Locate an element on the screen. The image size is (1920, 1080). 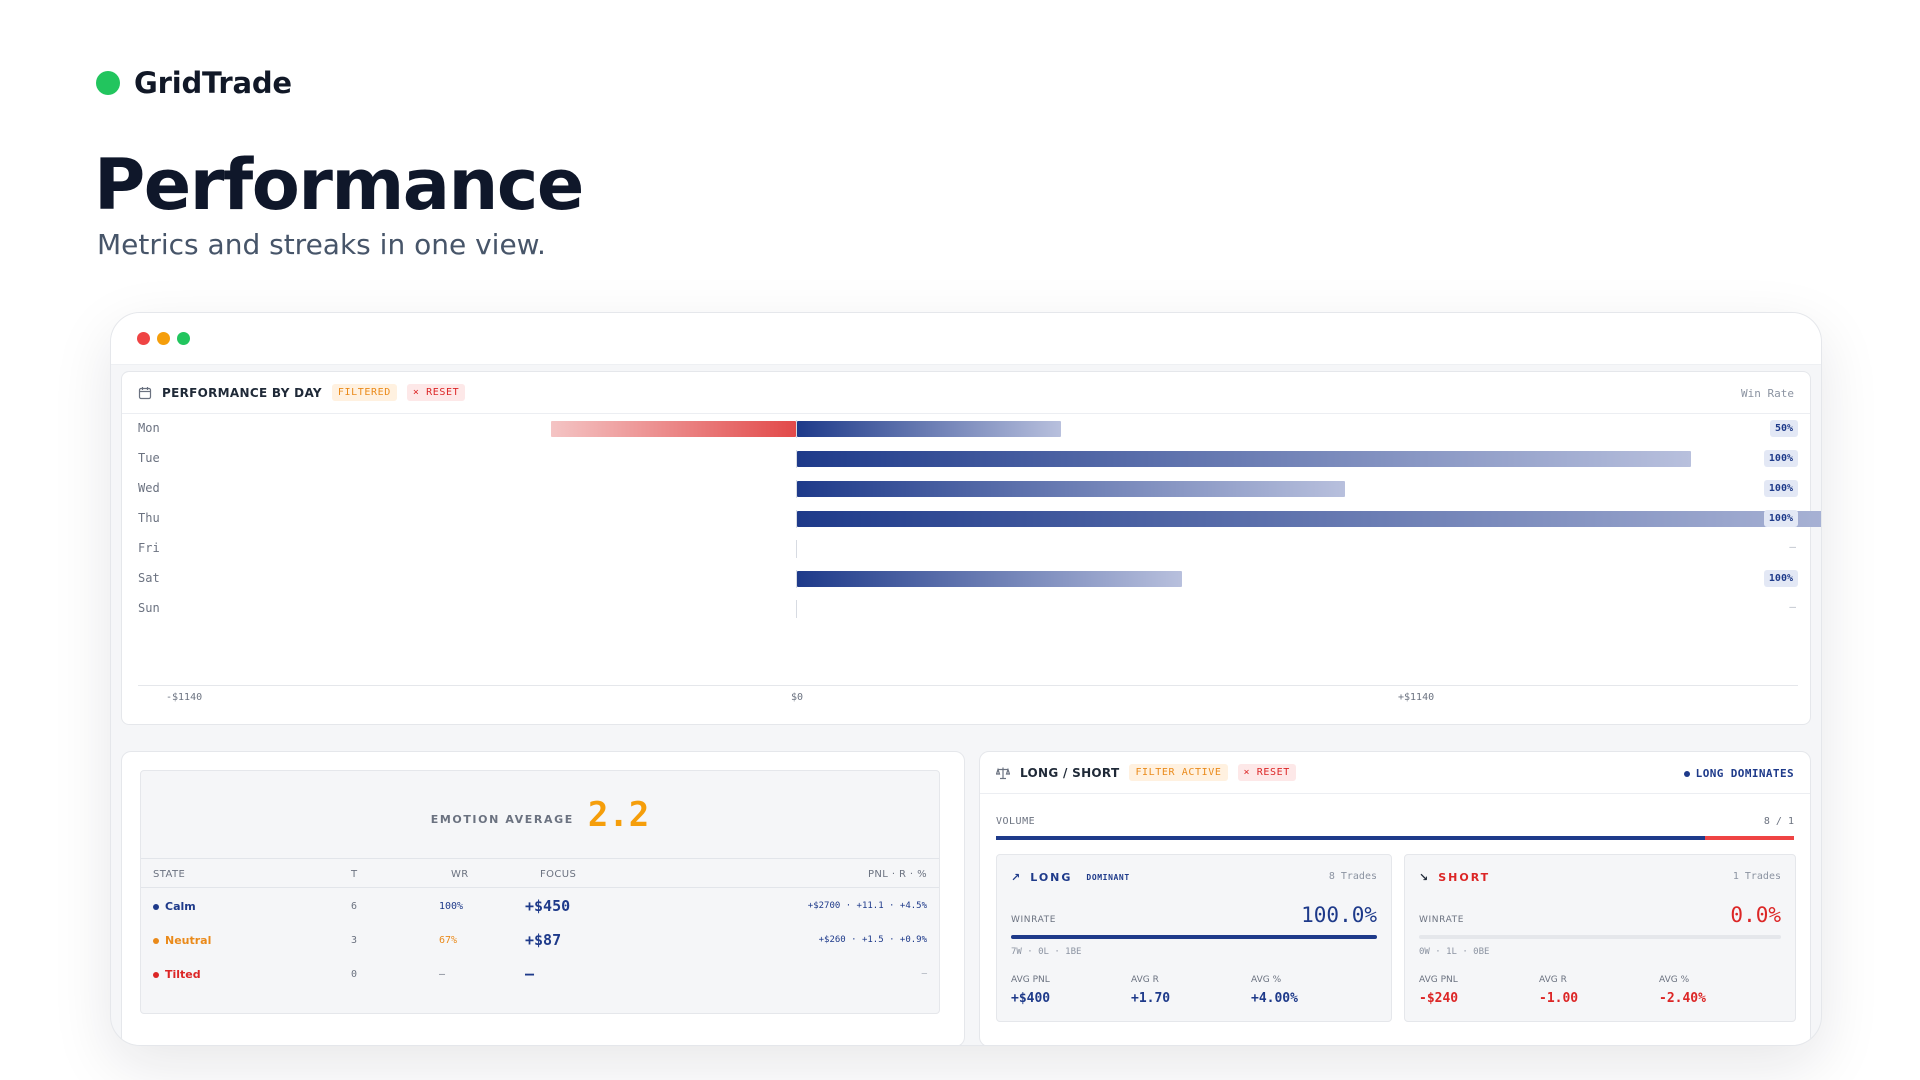
state-focus: – is located at coordinates (530, 974).